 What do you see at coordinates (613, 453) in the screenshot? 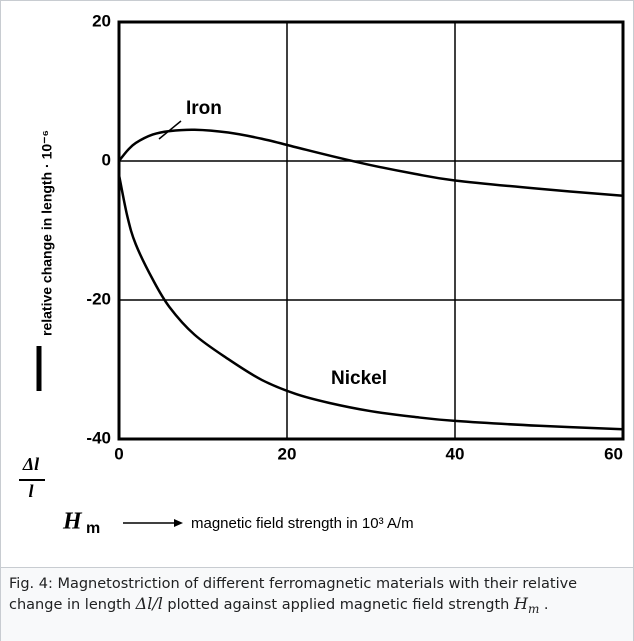
I see `x-tick-label: 60` at bounding box center [613, 453].